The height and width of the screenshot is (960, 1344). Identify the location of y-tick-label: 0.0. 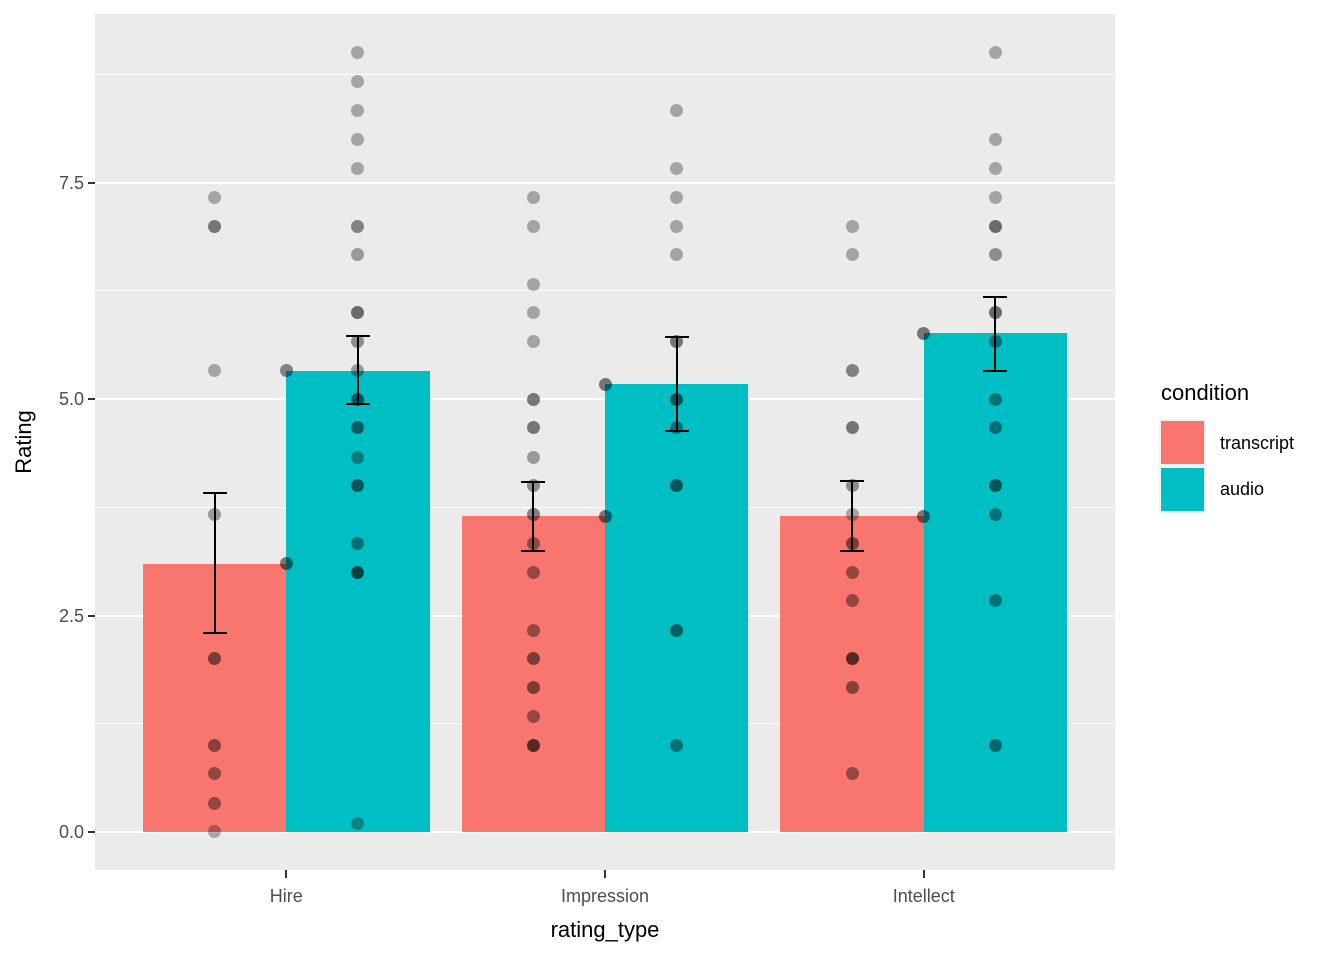
(71, 831).